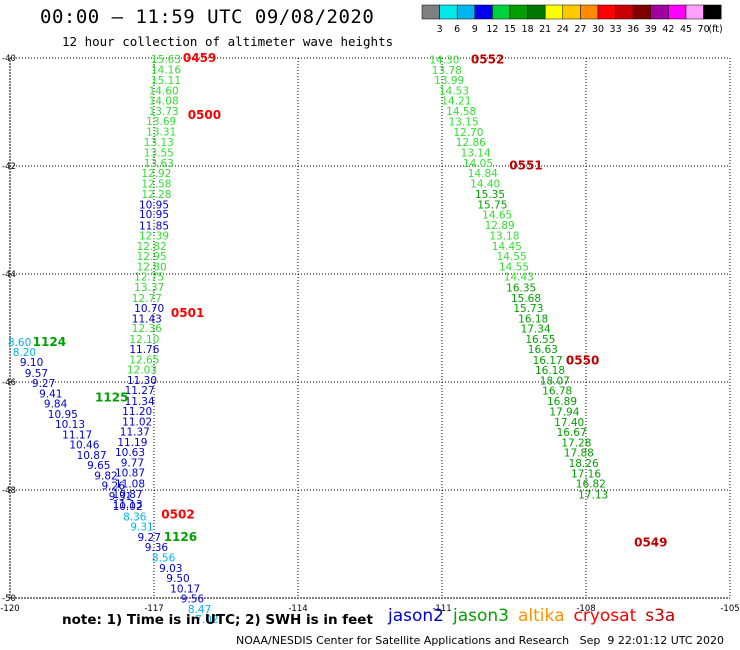 This screenshot has width=740, height=650. I want to click on wave-height-value: 17.34, so click(536, 330).